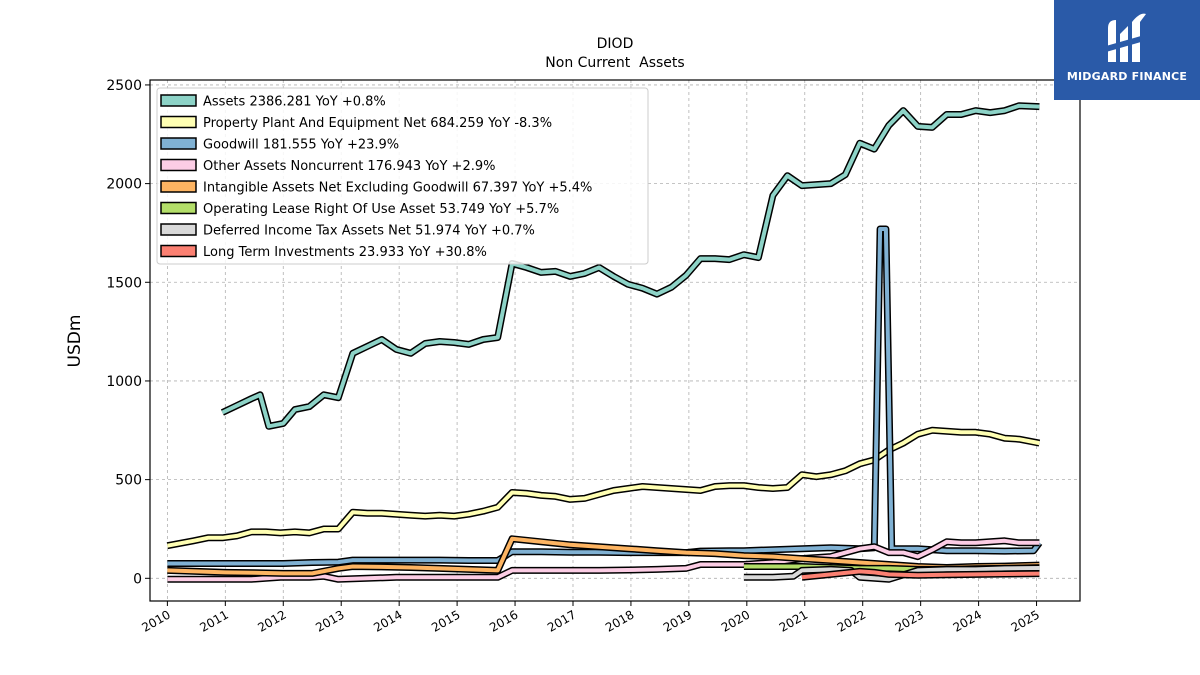  Describe the element at coordinates (75, 341) in the screenshot. I see `y-axis-label: USDm` at that location.